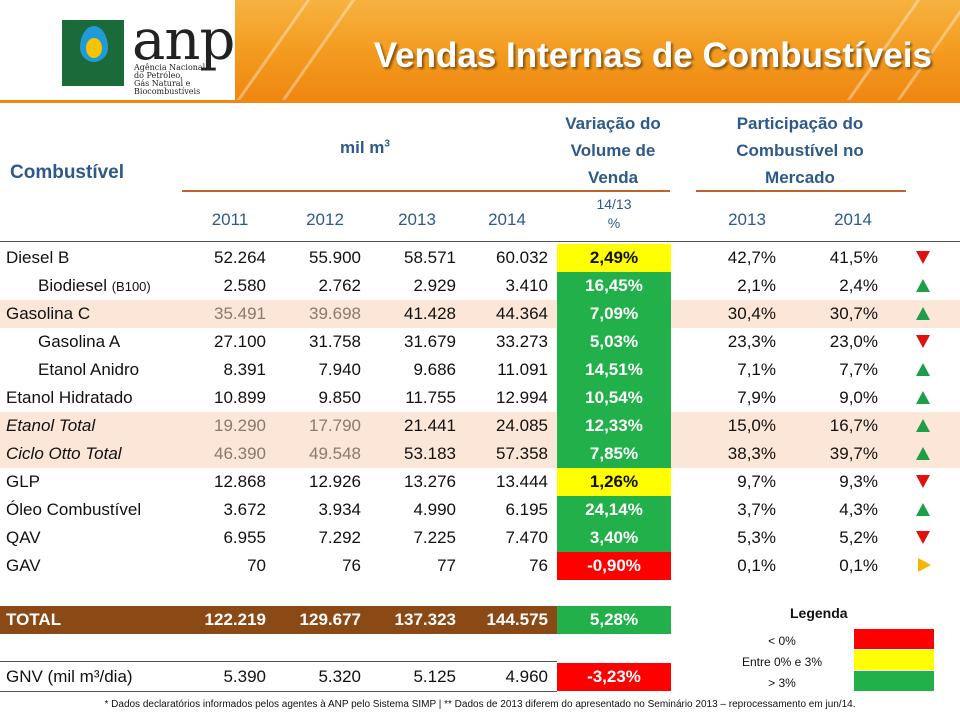 This screenshot has width=960, height=720. I want to click on volume-2012: 49.548, so click(335, 453).